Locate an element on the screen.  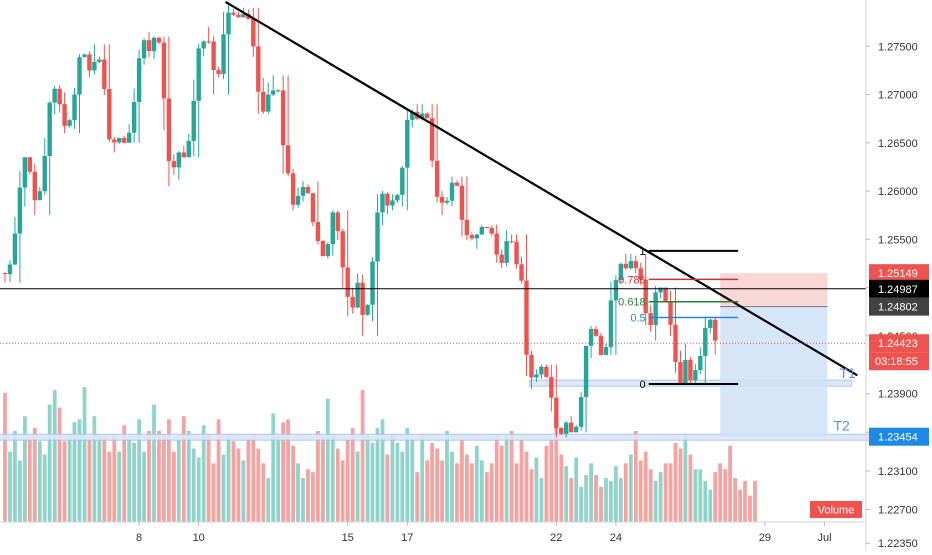
time-axis: 8 10 15 17 22 24 29 Jul is located at coordinates (484, 533).